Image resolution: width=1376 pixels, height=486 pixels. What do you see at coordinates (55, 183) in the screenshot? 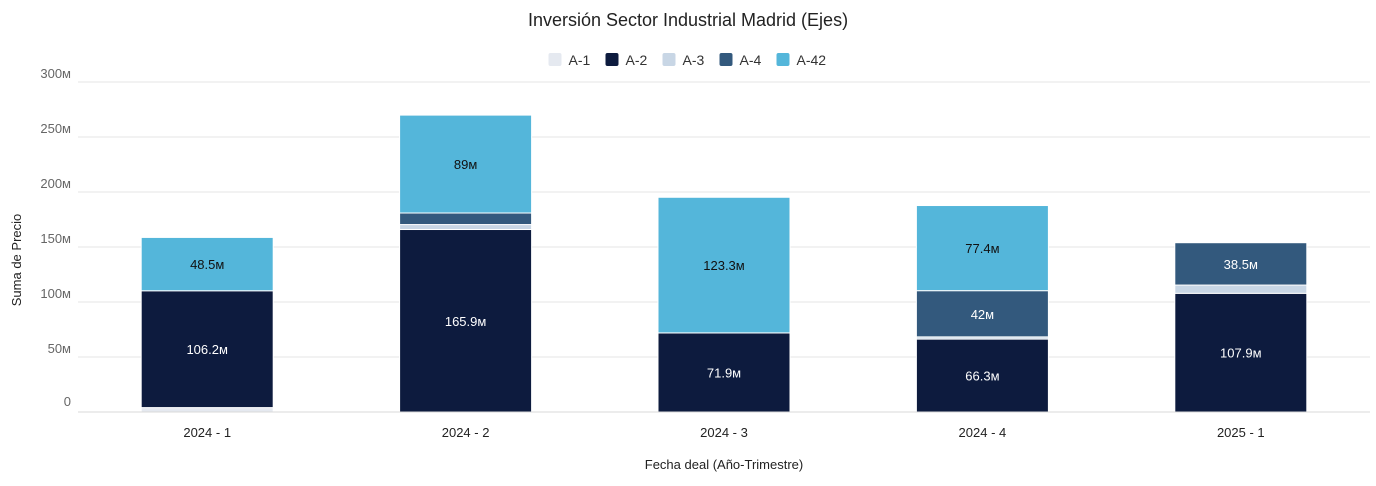
I see `y-tick-label: 200м` at bounding box center [55, 183].